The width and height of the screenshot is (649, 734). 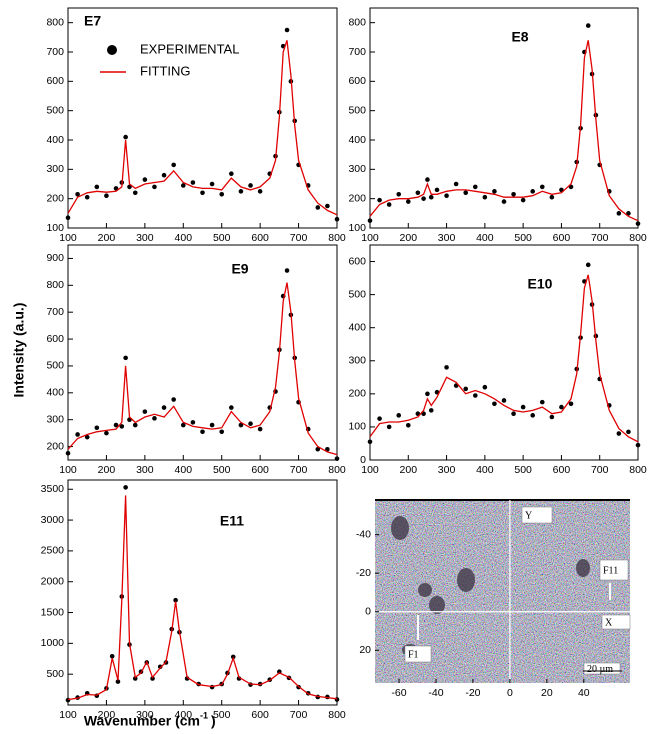 I want to click on annotation: 20 µm, so click(x=600, y=669).